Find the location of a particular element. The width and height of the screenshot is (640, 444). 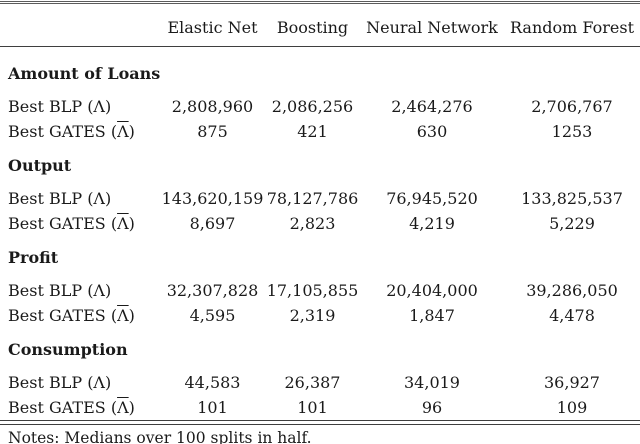

table-row-gates: Best GATES (Λ) 4,595 2,319 1,847 4,478 is located at coordinates (320, 315).